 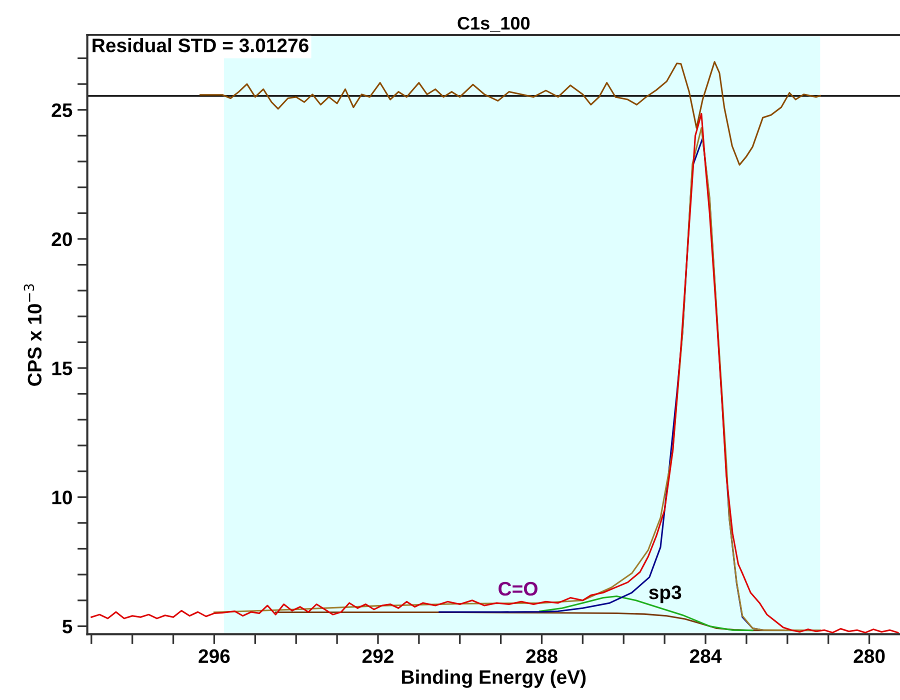 What do you see at coordinates (510, 113) in the screenshot?
I see `line-series` at bounding box center [510, 113].